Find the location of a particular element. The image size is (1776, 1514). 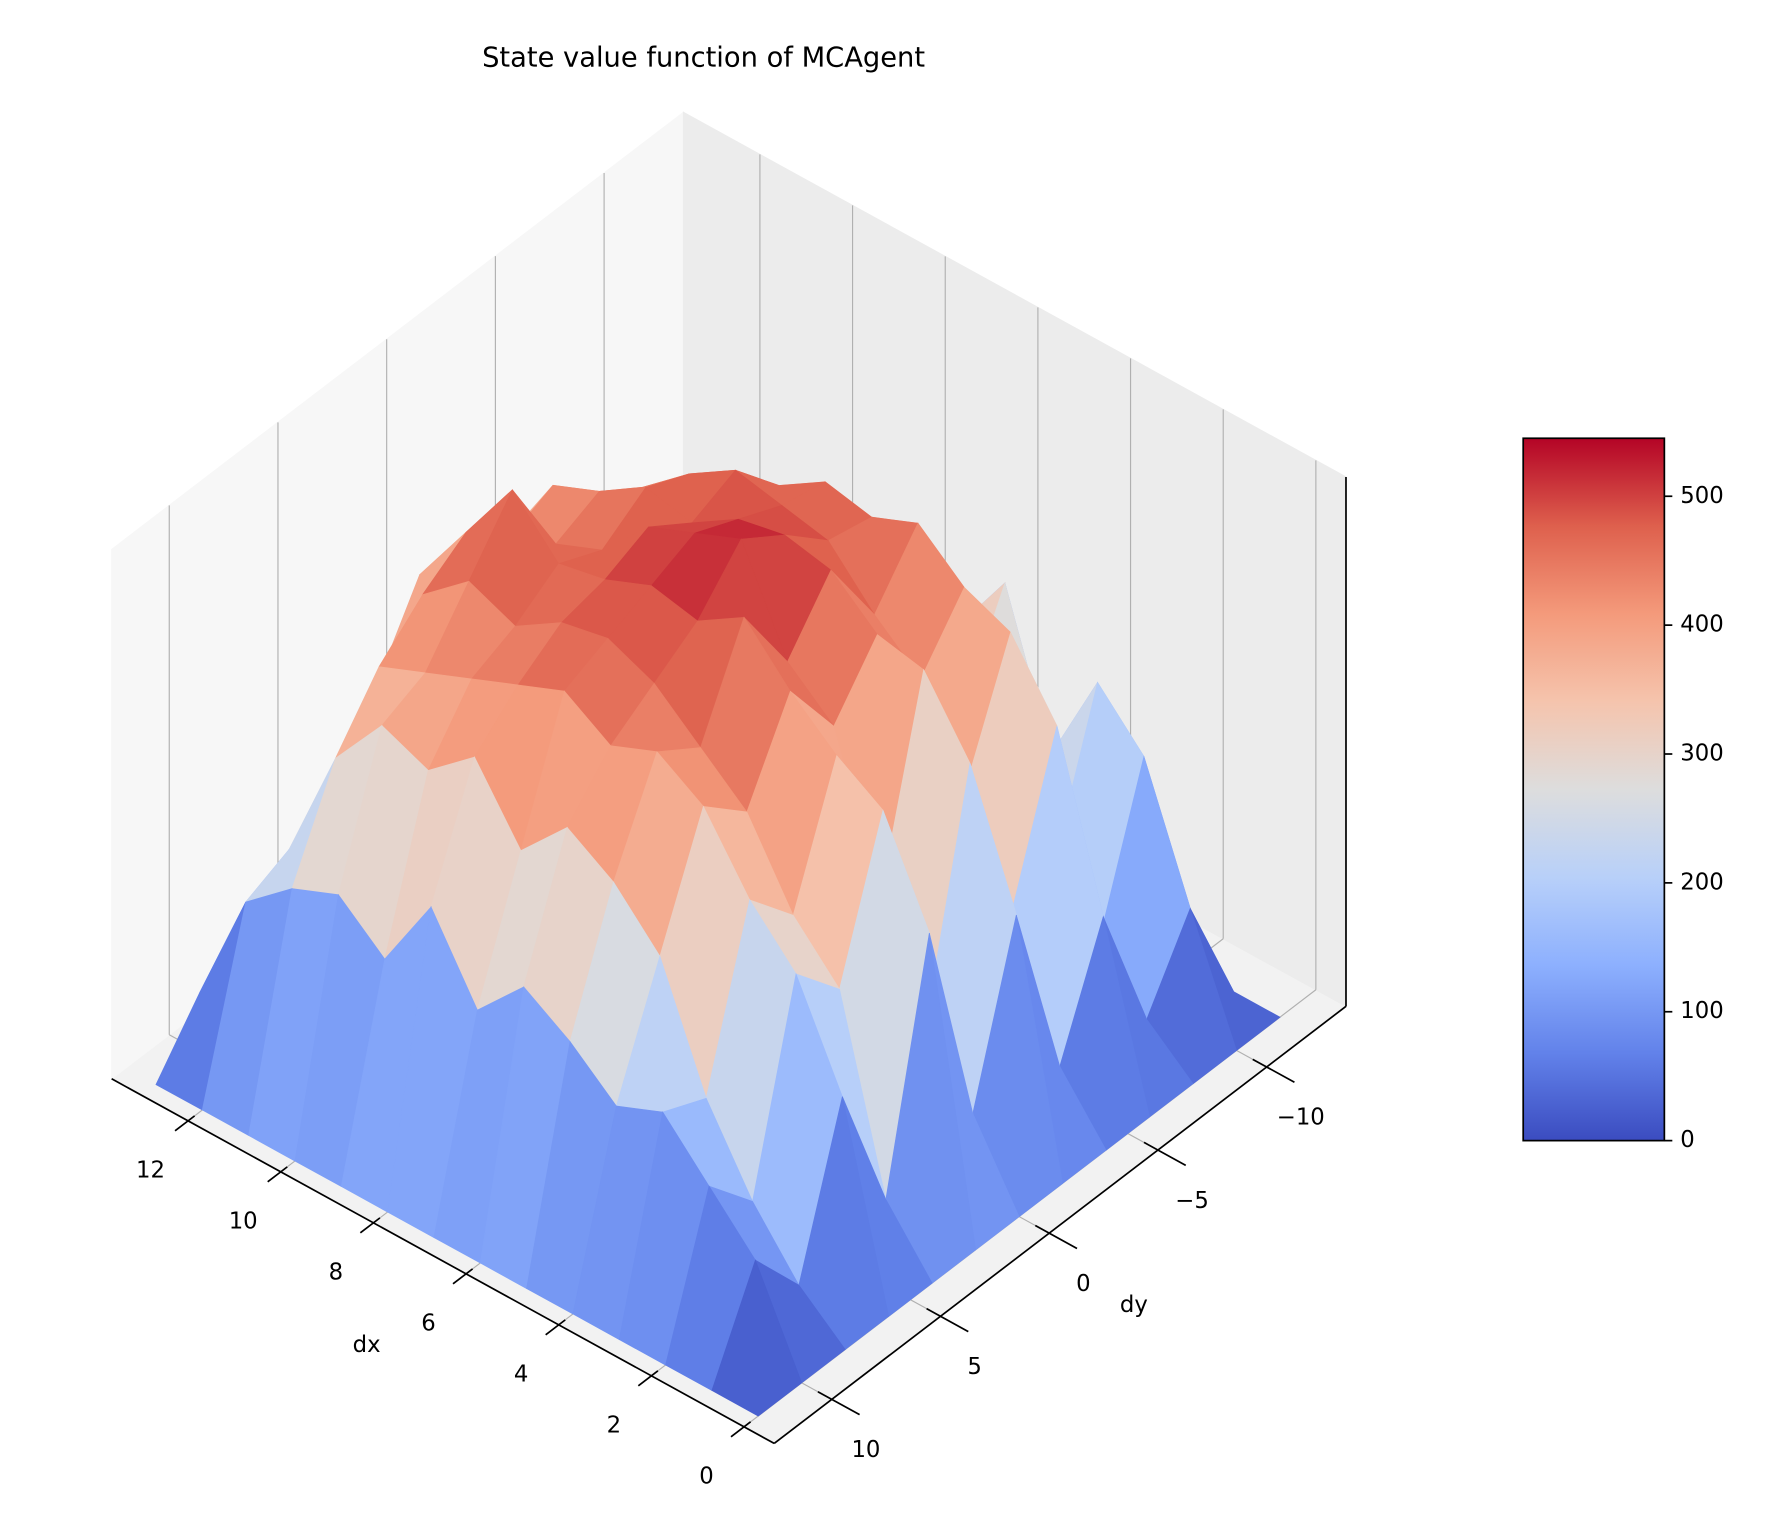

y-axis-line is located at coordinates (1060, 1225).